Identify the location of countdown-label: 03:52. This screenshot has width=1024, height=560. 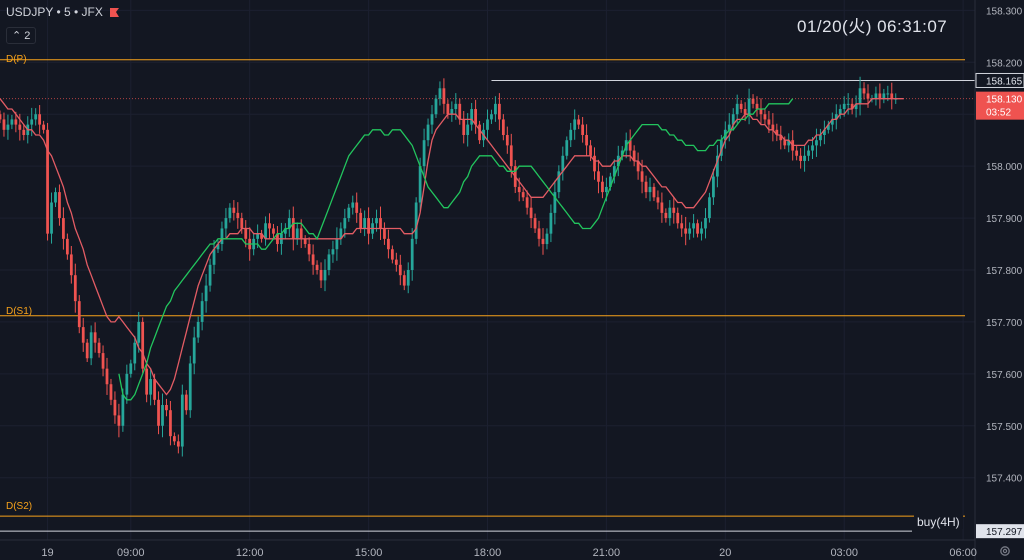
(998, 113).